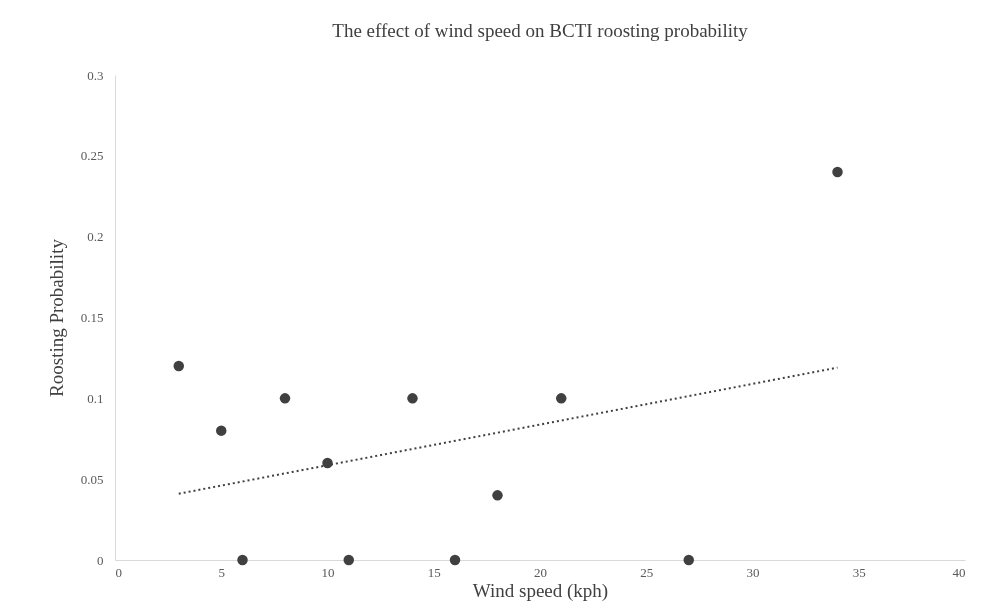 The height and width of the screenshot is (603, 1004). What do you see at coordinates (118, 572) in the screenshot?
I see `x-tick-label: 0` at bounding box center [118, 572].